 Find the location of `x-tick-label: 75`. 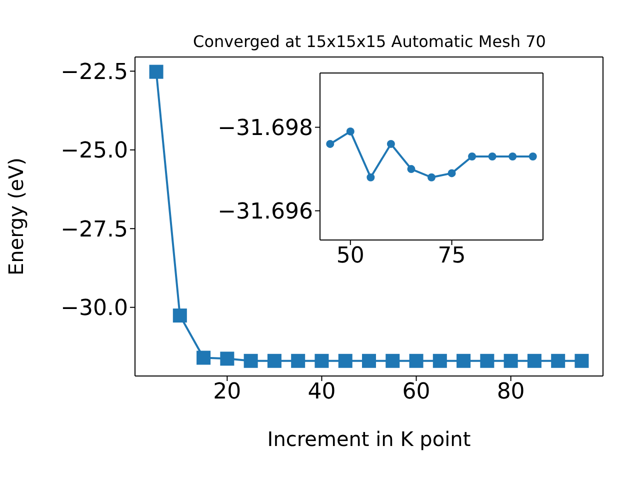

x-tick-label: 75 is located at coordinates (452, 256).